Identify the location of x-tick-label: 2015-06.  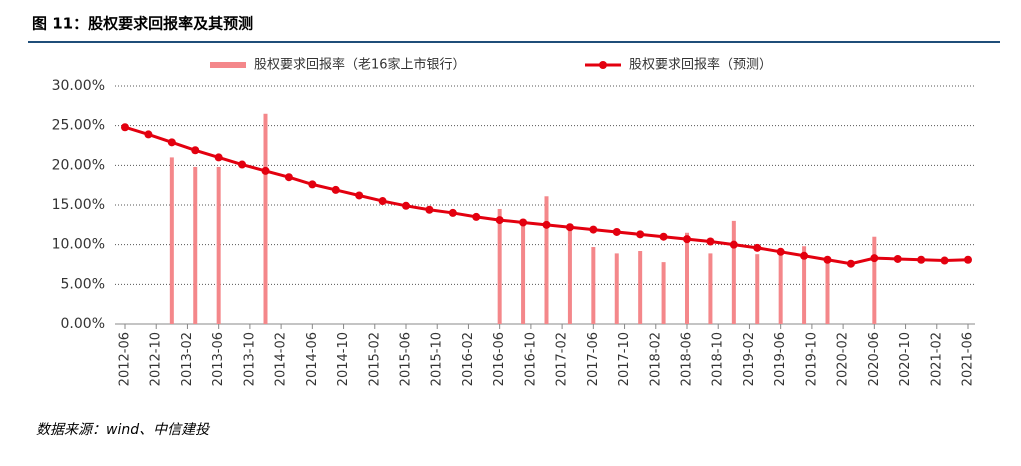
(406, 359).